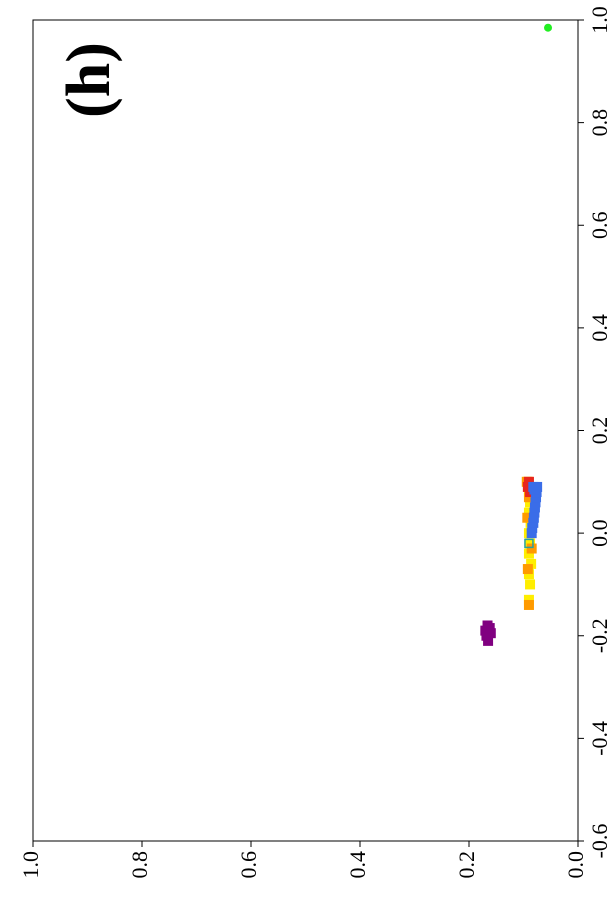 This screenshot has height=922, width=613. Describe the element at coordinates (599, 20) in the screenshot. I see `x-tick-label: 1.0` at that location.